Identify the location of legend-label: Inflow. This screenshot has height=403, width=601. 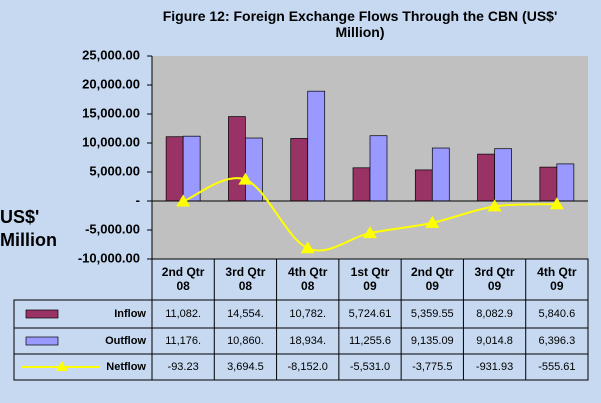
(130, 314).